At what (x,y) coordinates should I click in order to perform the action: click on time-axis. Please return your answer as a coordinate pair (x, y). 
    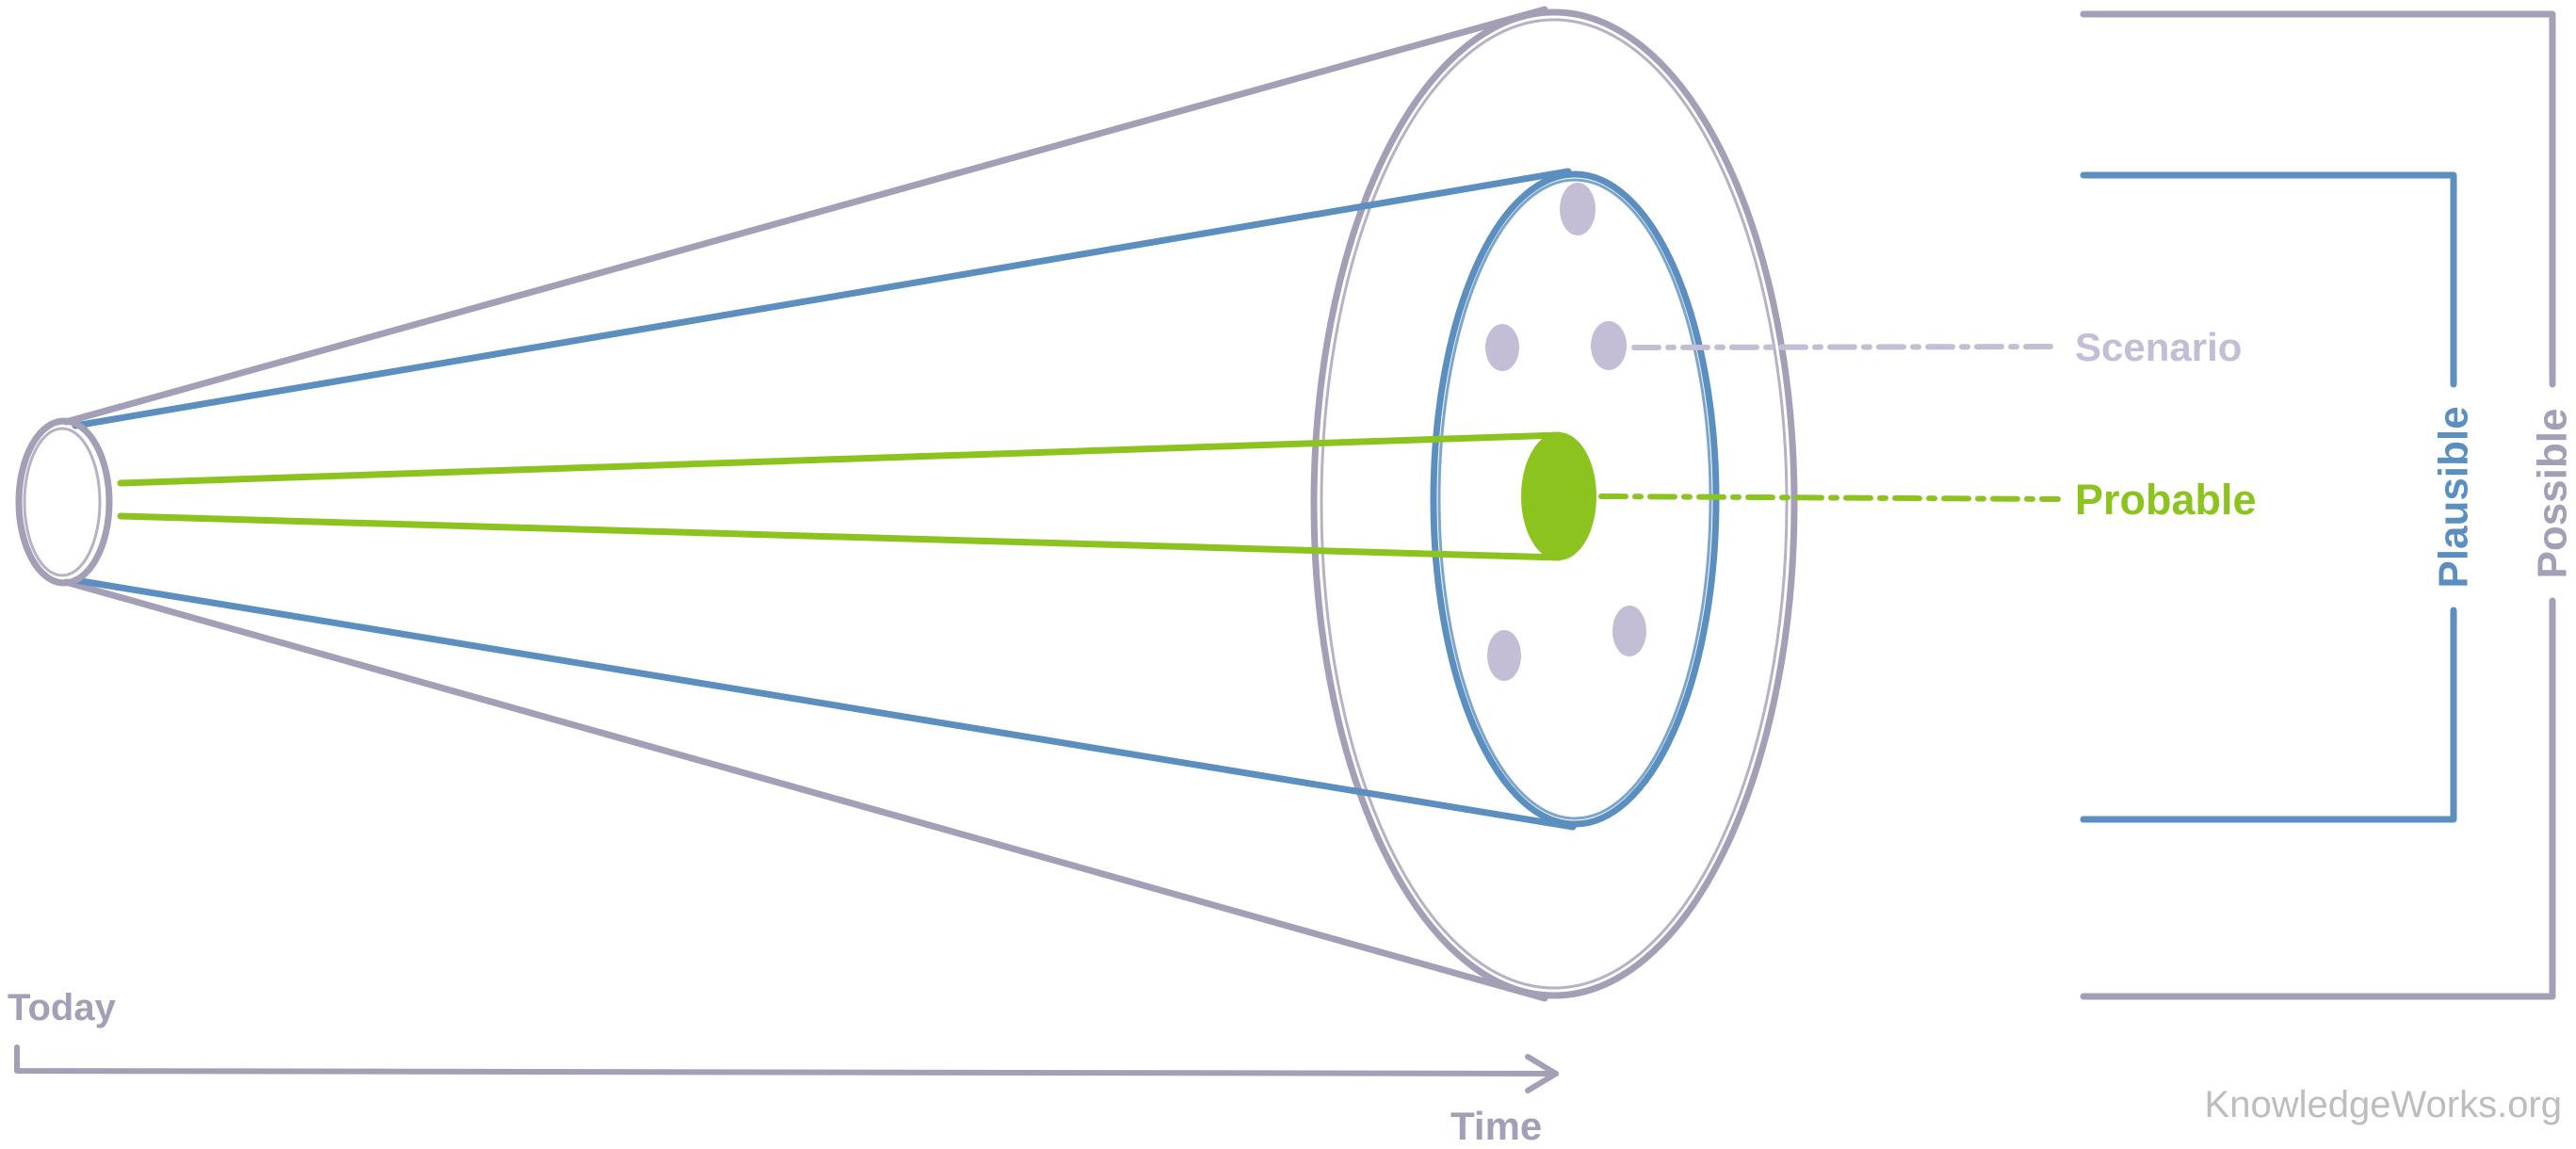
    Looking at the image, I should click on (786, 1068).